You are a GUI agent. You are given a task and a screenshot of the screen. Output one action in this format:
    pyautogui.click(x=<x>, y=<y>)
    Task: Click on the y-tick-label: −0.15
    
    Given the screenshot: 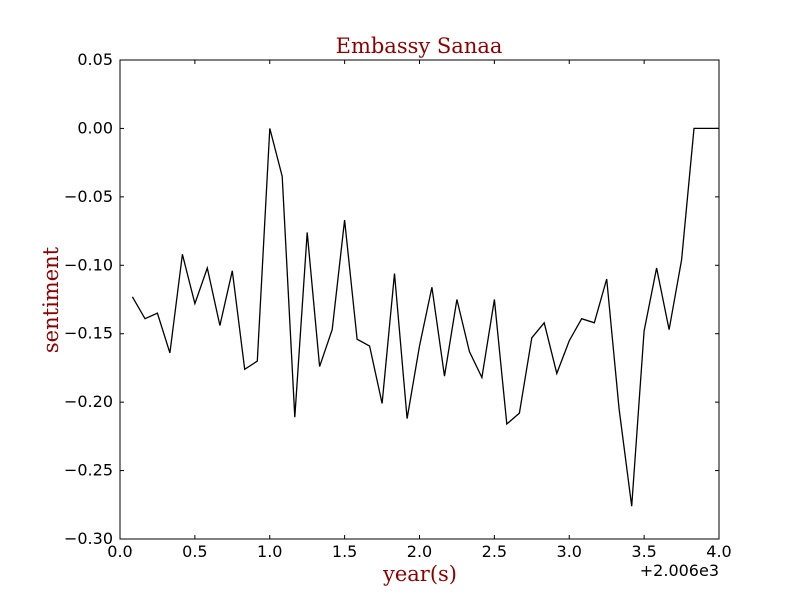 What is the action you would take?
    pyautogui.click(x=88, y=333)
    